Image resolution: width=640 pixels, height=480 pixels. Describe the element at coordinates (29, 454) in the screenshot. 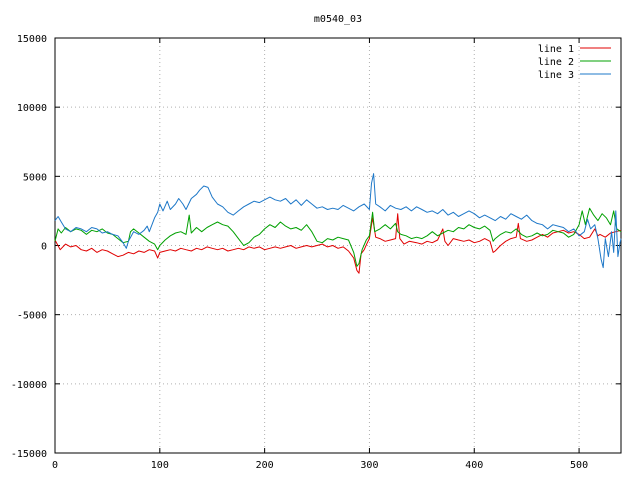

I see `y-tick-label: -15000` at that location.